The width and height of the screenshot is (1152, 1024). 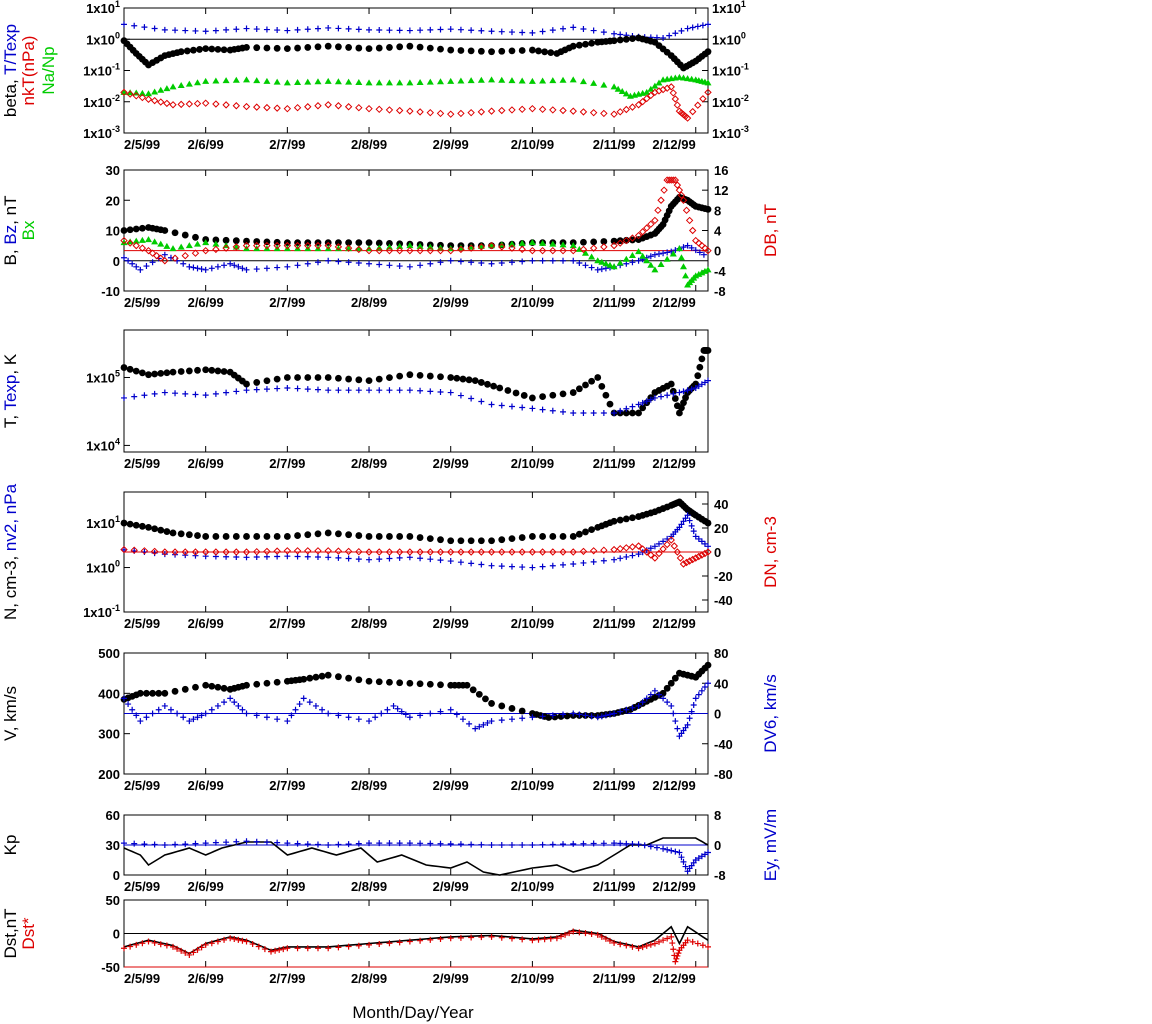 What do you see at coordinates (109, 774) in the screenshot?
I see `y-tick-label: 200` at bounding box center [109, 774].